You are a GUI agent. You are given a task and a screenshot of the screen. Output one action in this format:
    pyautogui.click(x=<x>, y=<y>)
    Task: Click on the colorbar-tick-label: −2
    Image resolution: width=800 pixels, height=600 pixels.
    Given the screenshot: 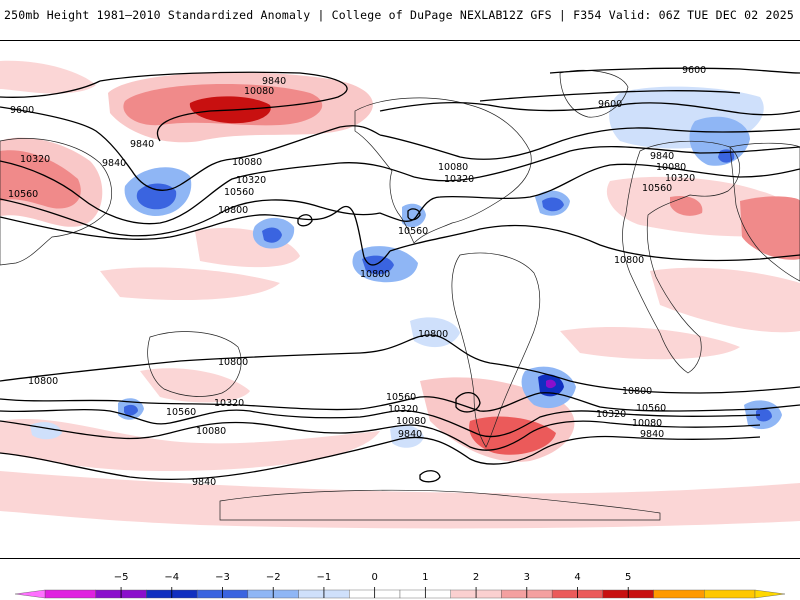 What is the action you would take?
    pyautogui.click(x=273, y=577)
    